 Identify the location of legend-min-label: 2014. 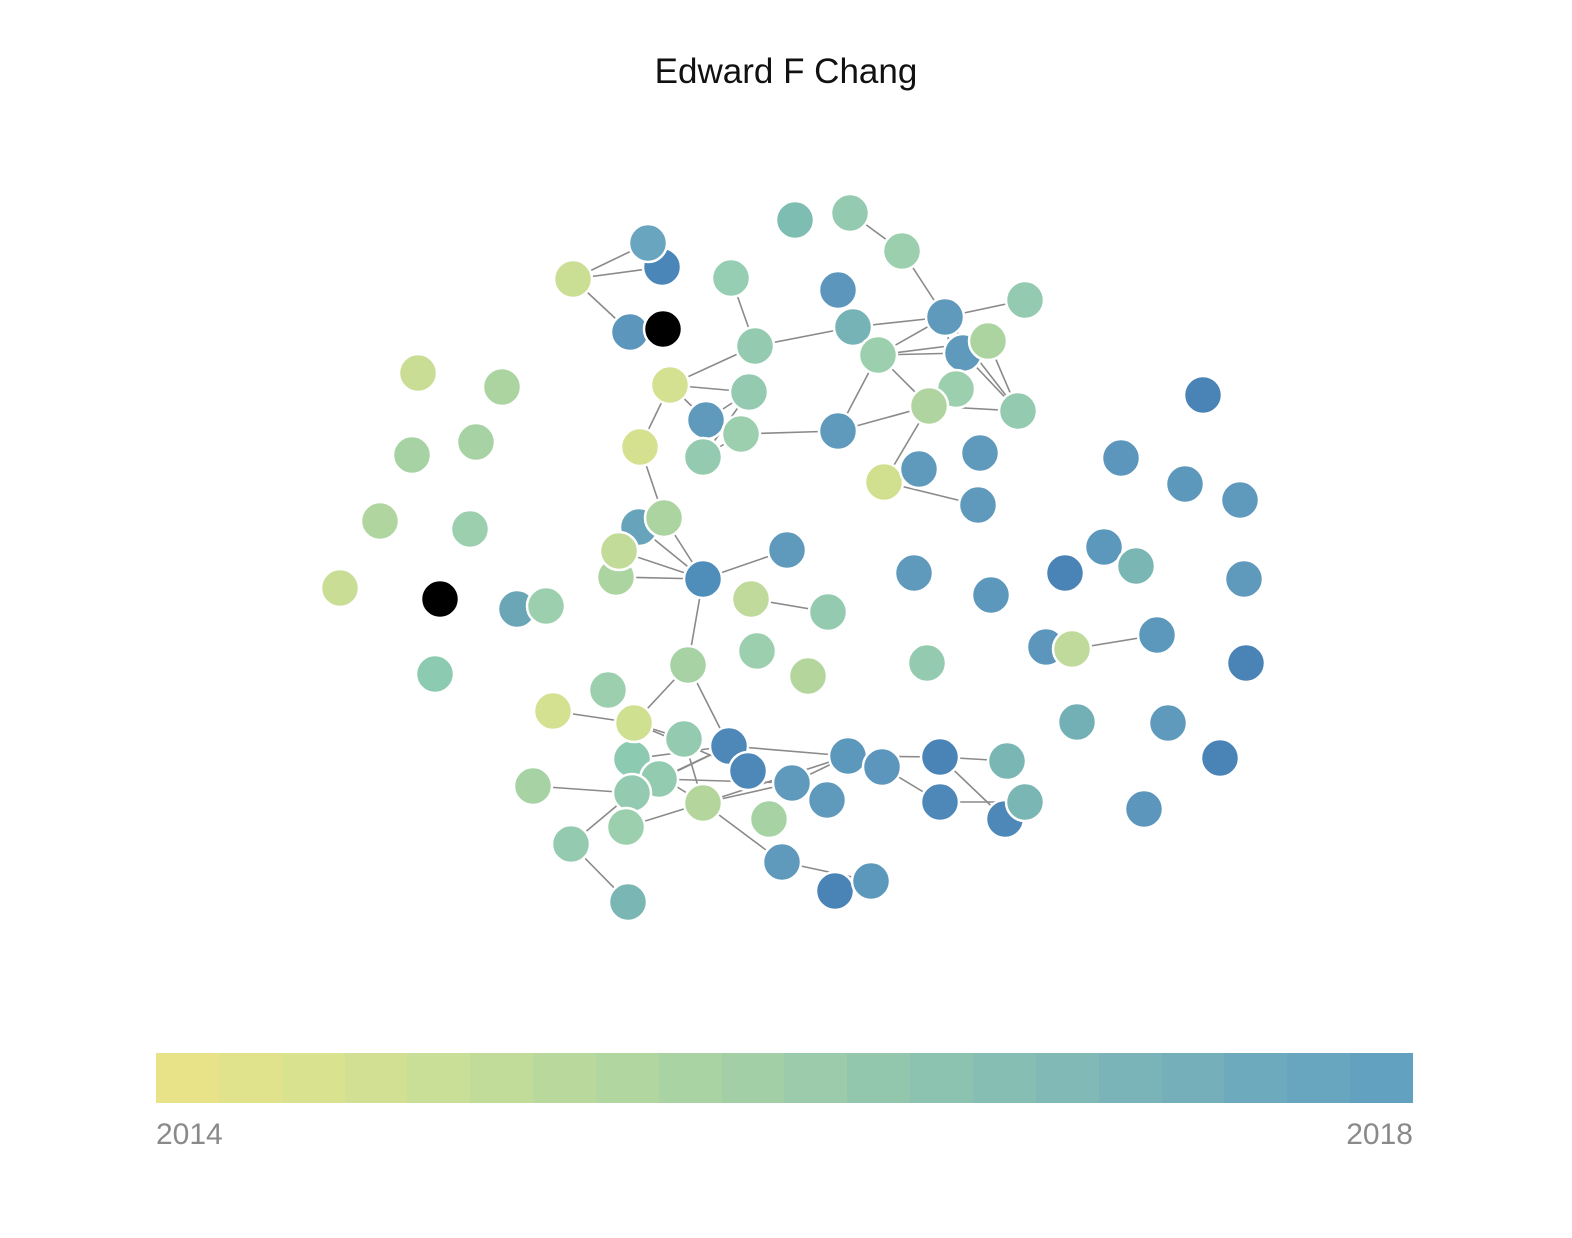
(189, 1134).